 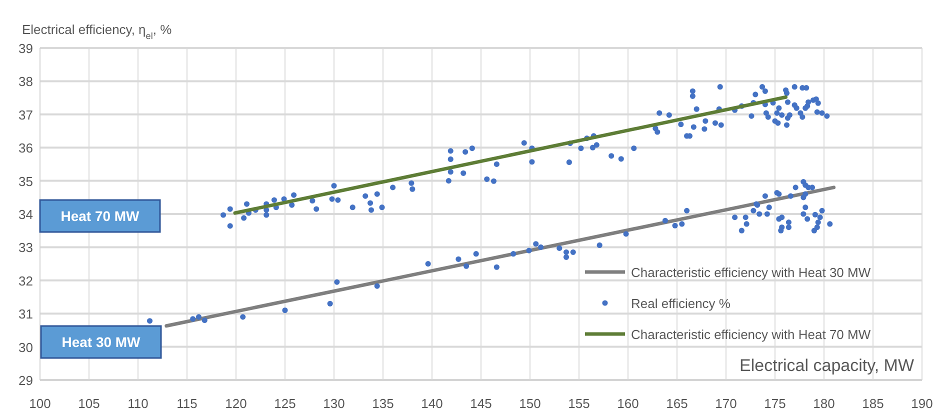 I want to click on legend-label: Characteristic efficiency with Heat 30 MW, so click(x=751, y=272).